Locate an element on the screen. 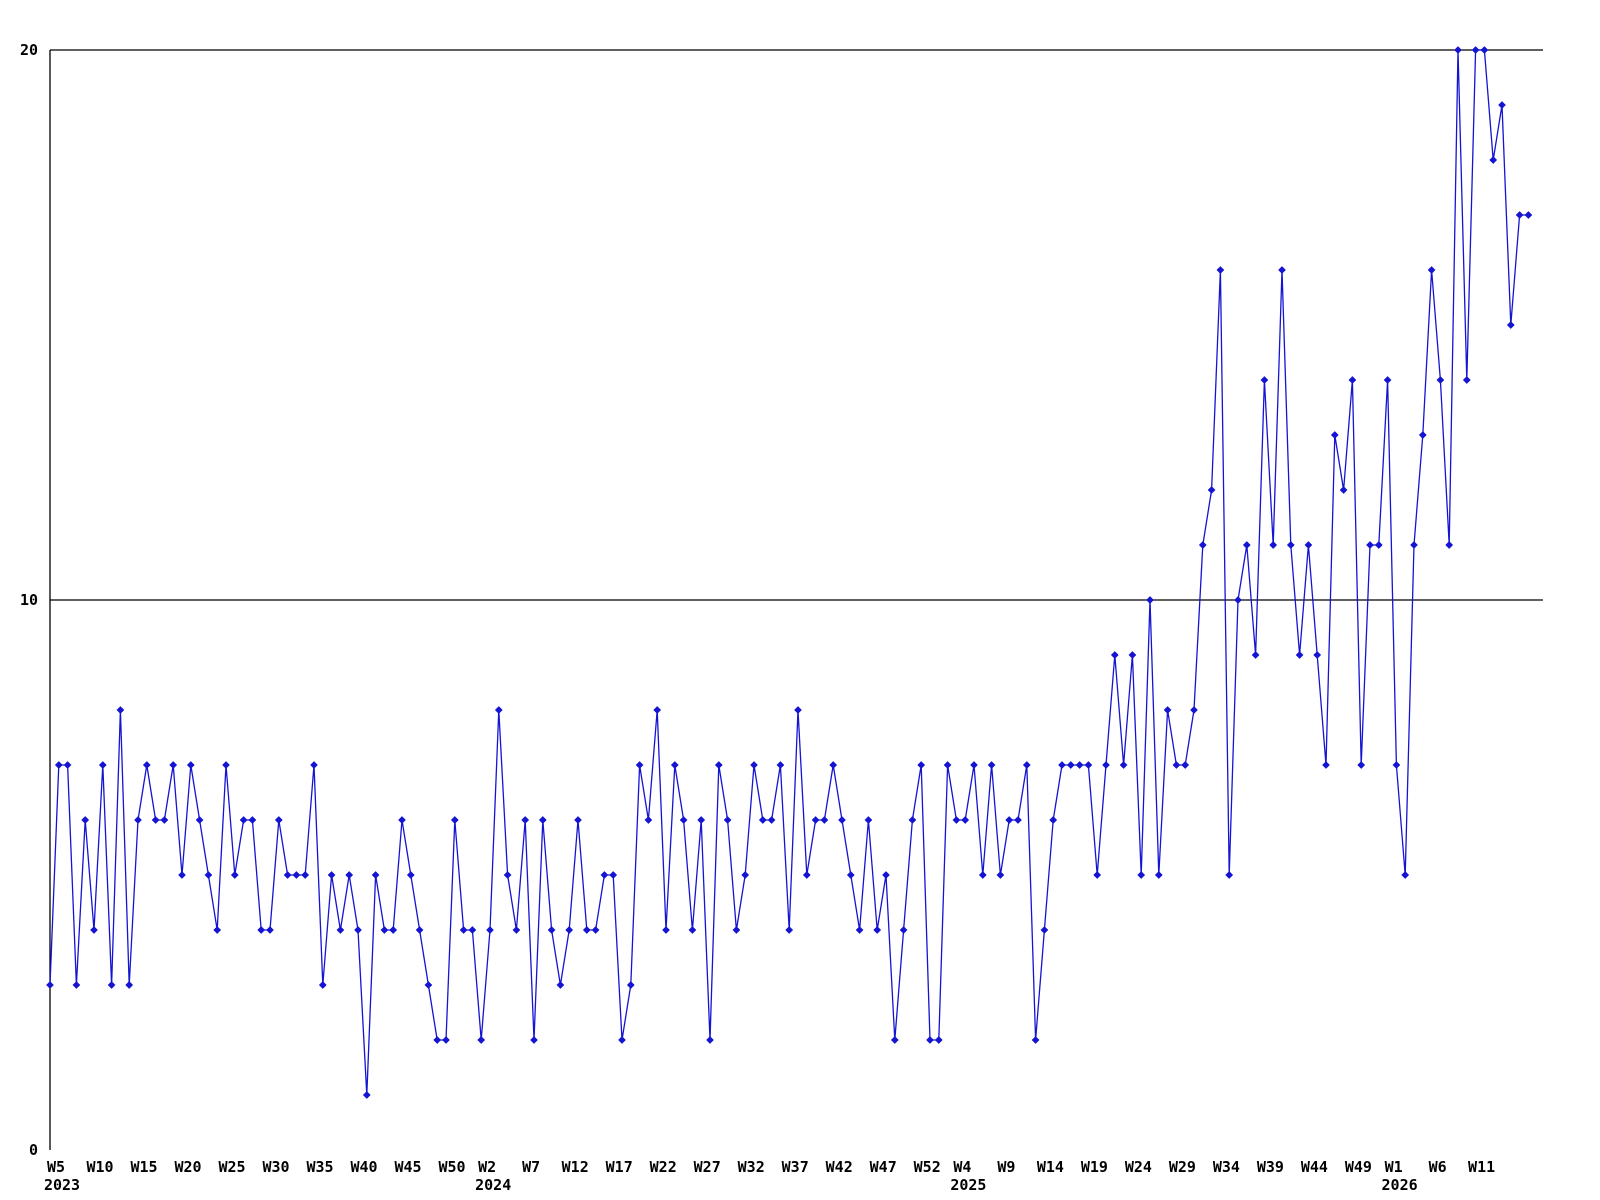 Image resolution: width=1600 pixels, height=1200 pixels. x-axis-label: W15 is located at coordinates (143, 1167).